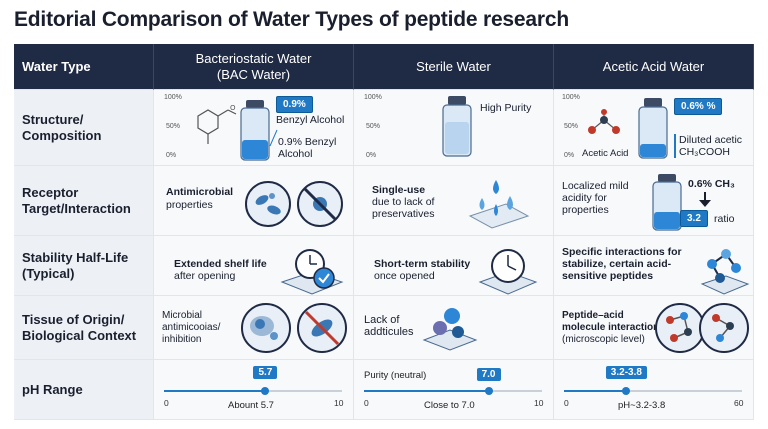  What do you see at coordinates (457, 126) in the screenshot?
I see `sterile-vial-icon` at bounding box center [457, 126].